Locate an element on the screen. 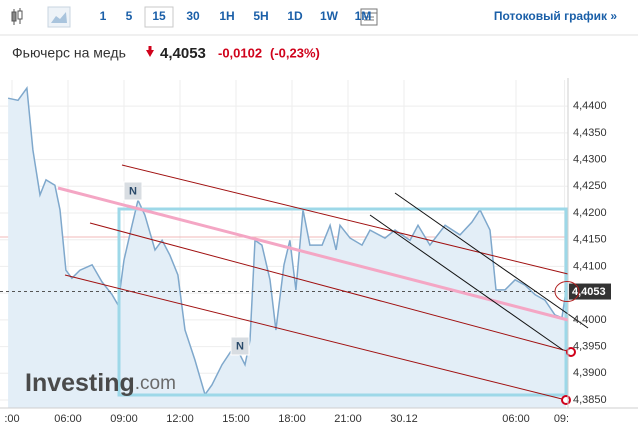 This screenshot has width=638, height=430. y-tick-label: 4,3850 is located at coordinates (590, 400).